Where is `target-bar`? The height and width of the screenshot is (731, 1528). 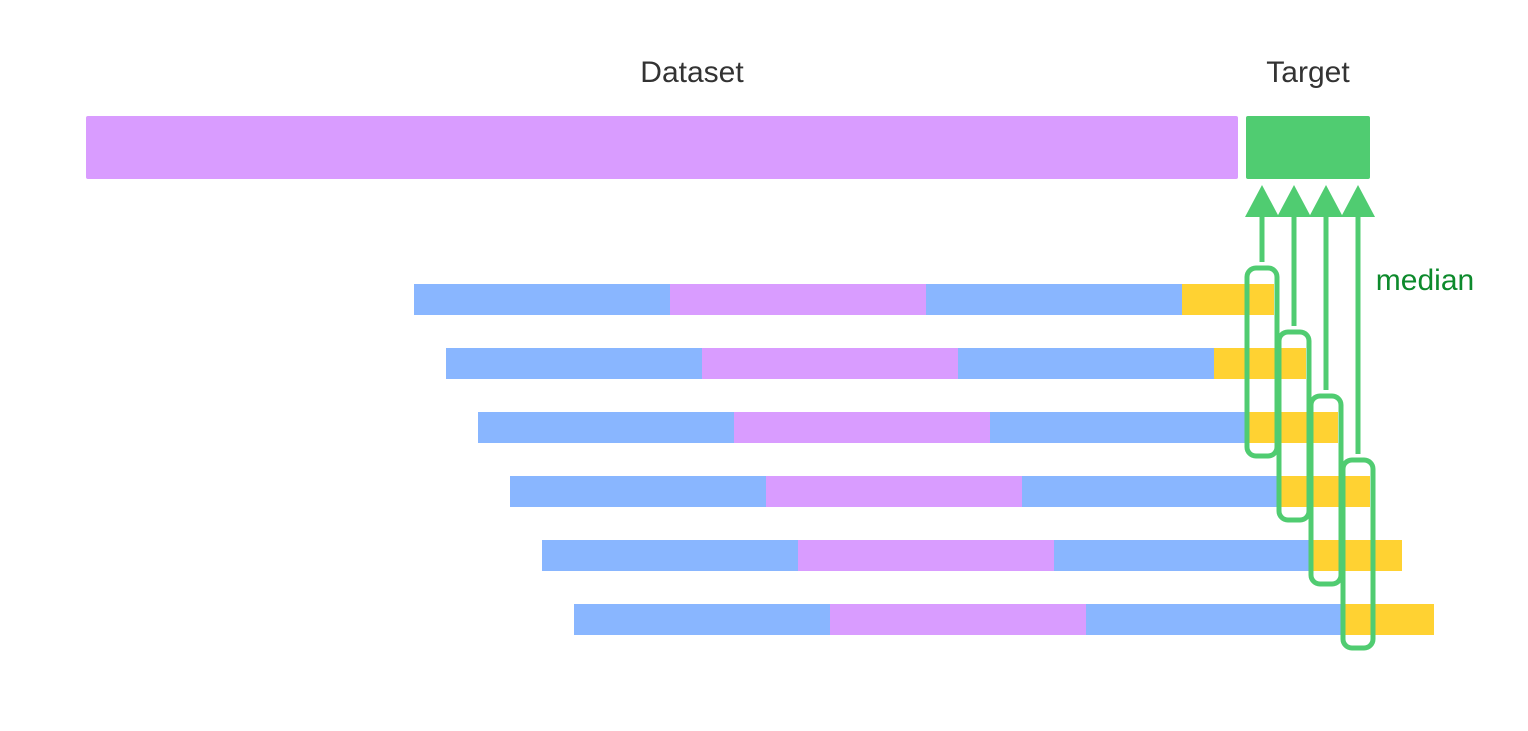 target-bar is located at coordinates (1308, 147).